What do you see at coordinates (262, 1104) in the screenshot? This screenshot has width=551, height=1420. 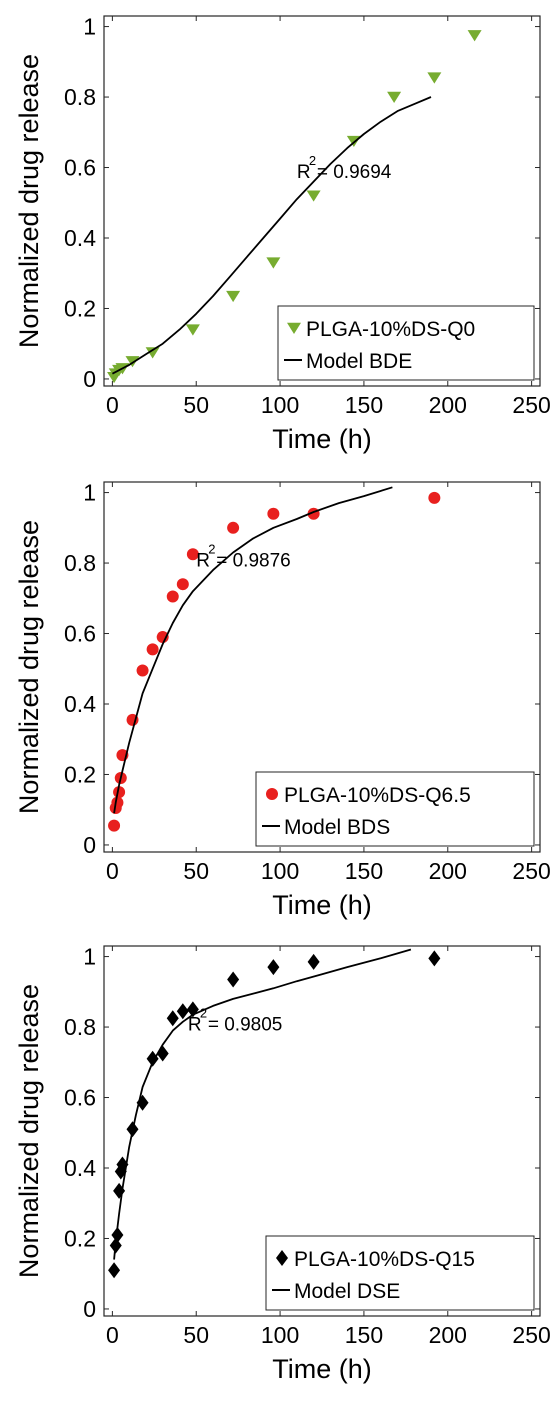 I see `series-line-model-dse` at bounding box center [262, 1104].